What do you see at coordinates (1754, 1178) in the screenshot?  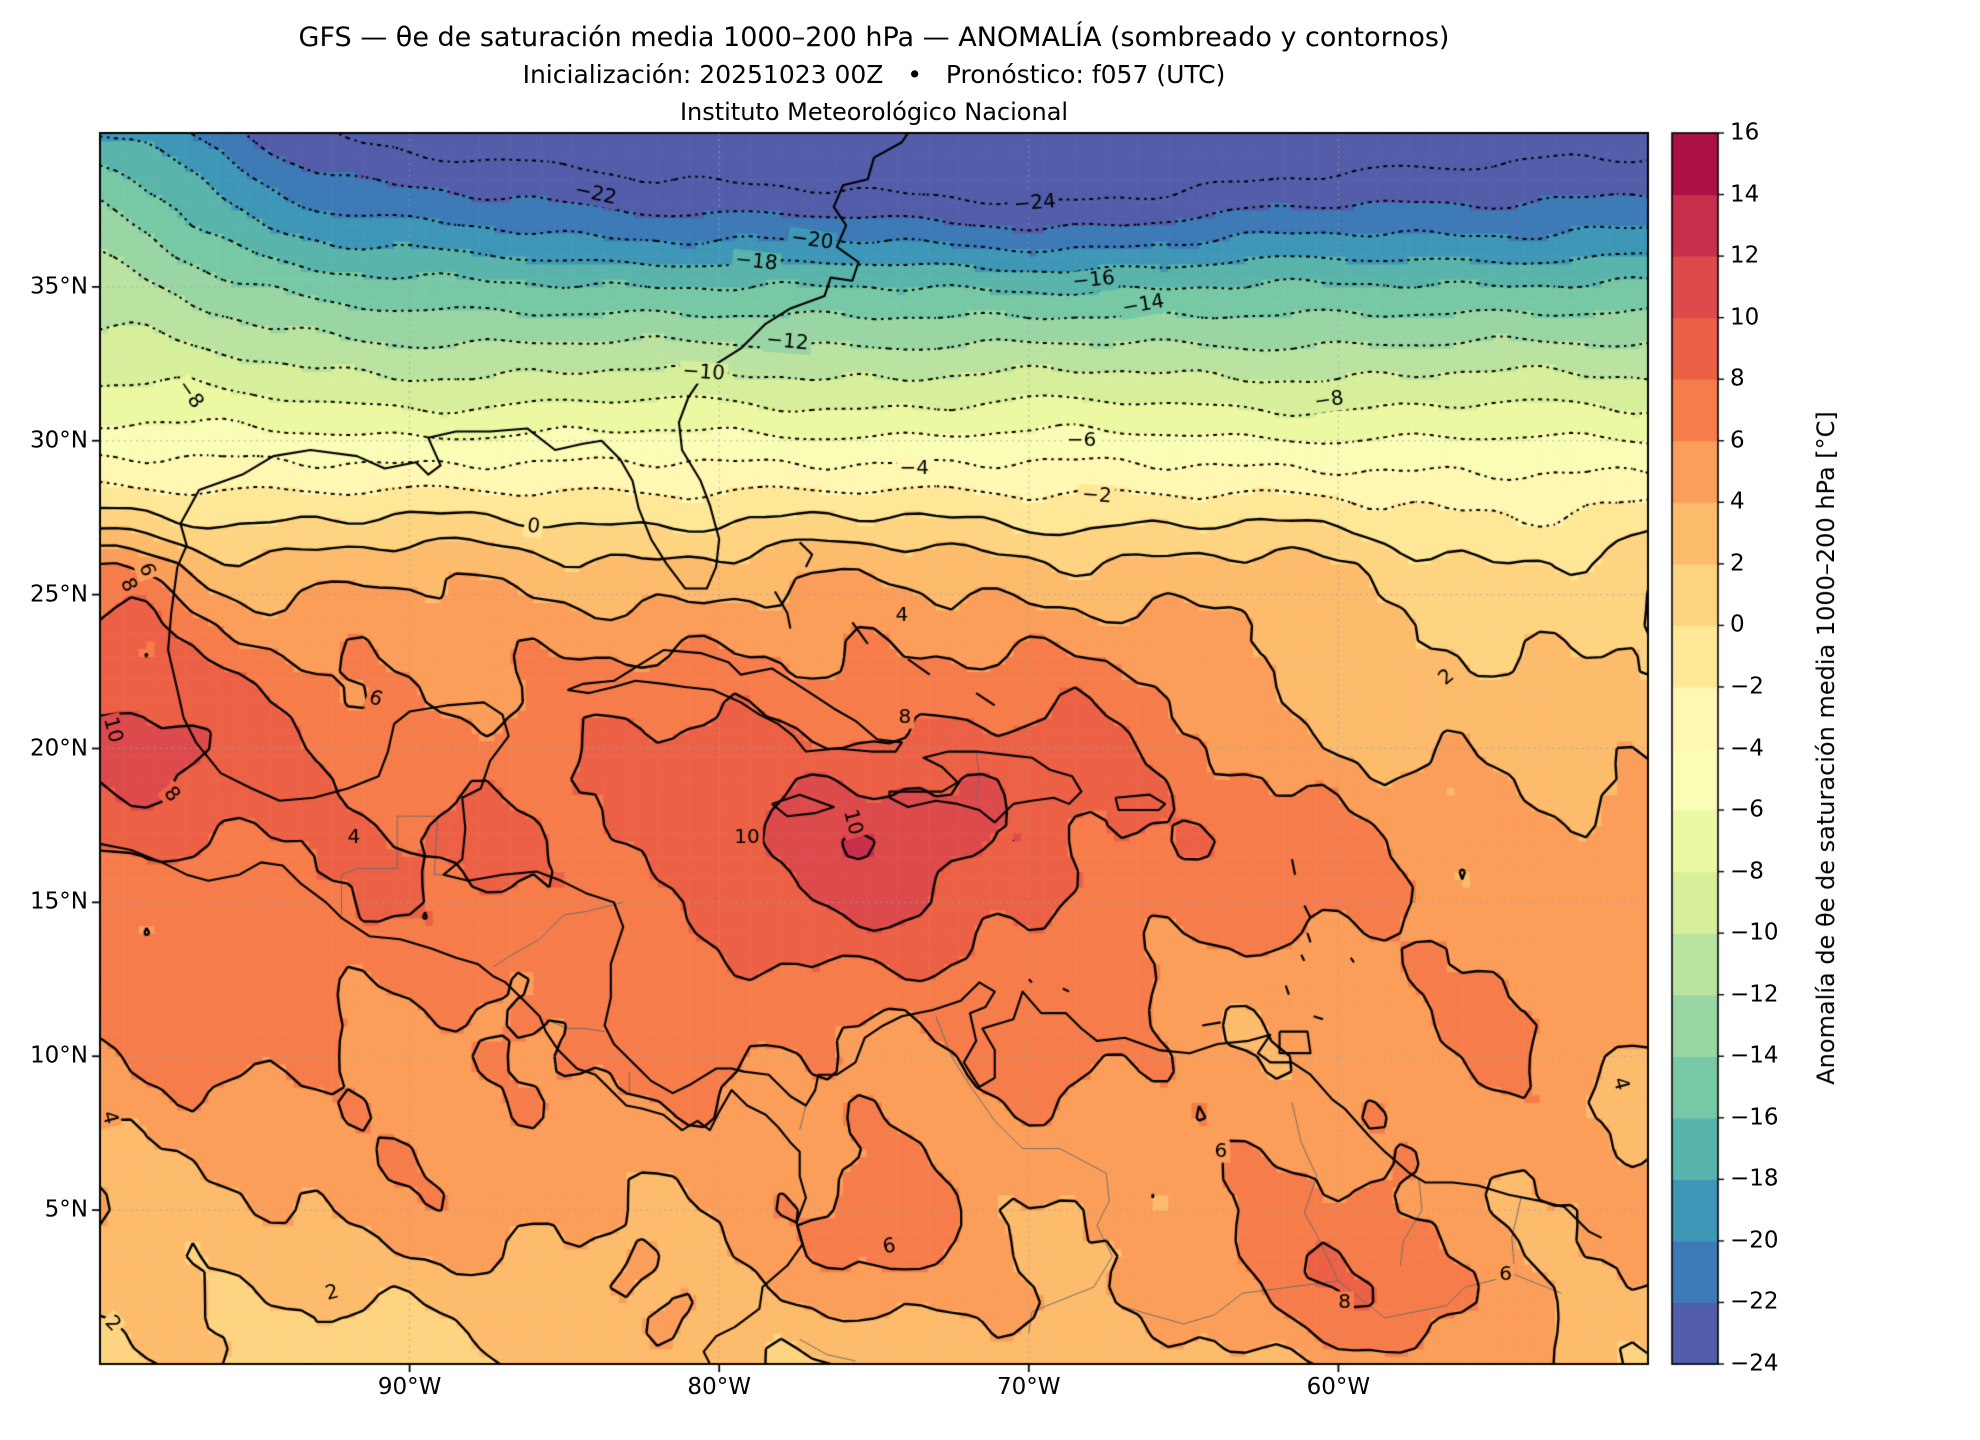 I see `colorbar-tick-label: −18` at bounding box center [1754, 1178].